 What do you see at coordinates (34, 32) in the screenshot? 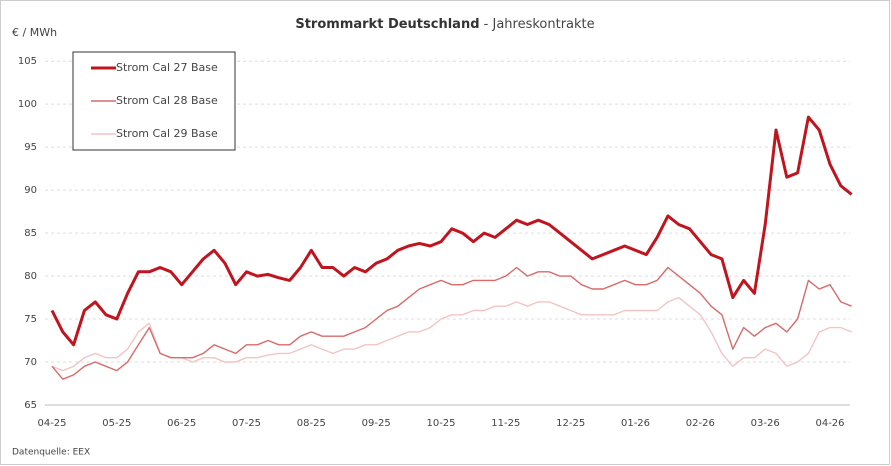
I see `y-axis-label: € / MWh` at bounding box center [34, 32].